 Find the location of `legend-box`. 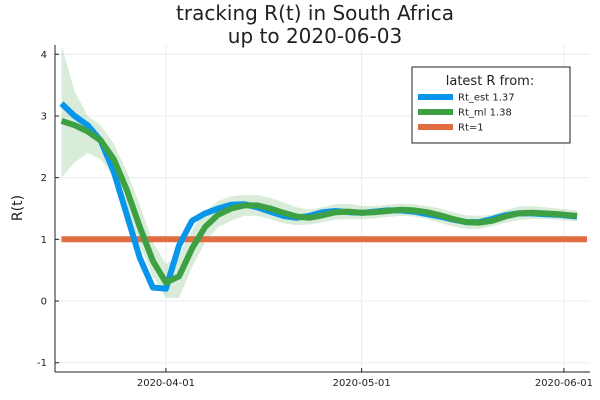

legend-box is located at coordinates (491, 105).